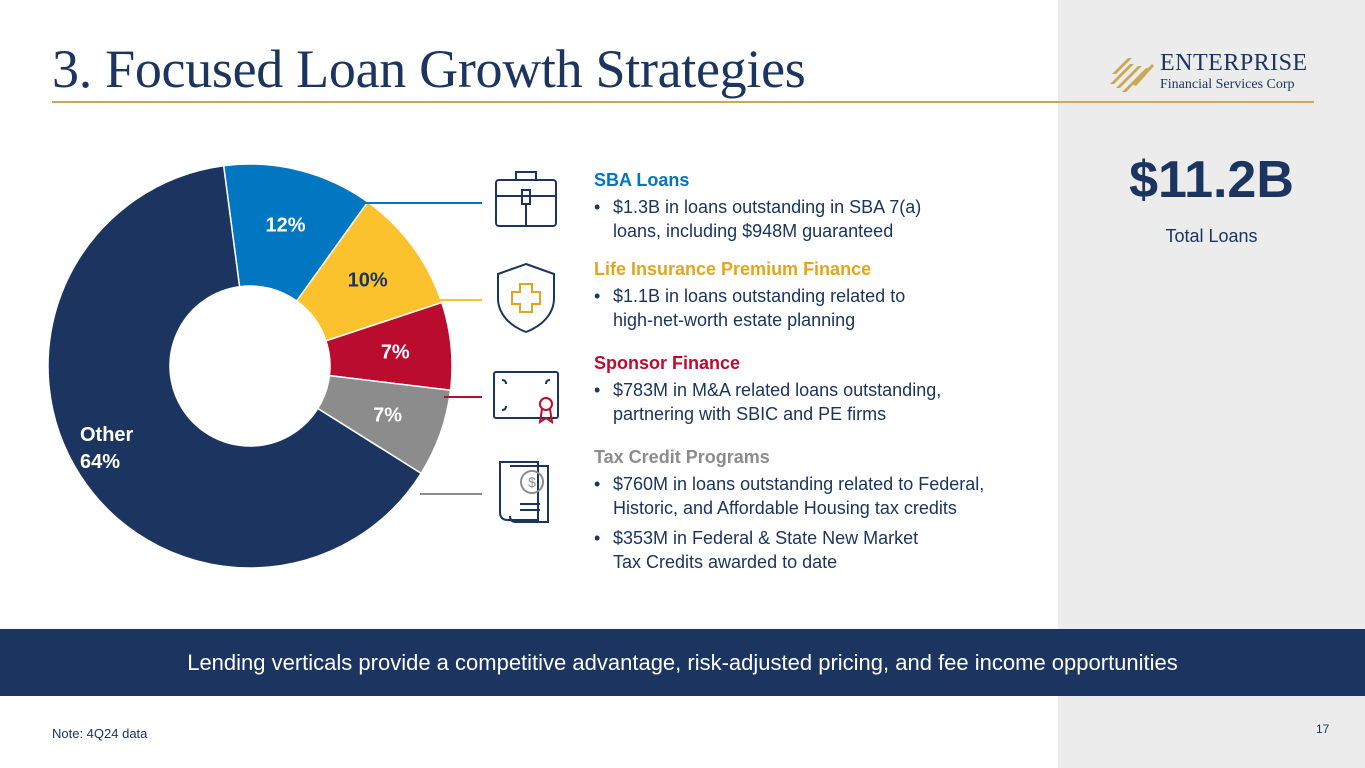  What do you see at coordinates (667, 363) in the screenshot?
I see `vertical-title: Sponsor Finance` at bounding box center [667, 363].